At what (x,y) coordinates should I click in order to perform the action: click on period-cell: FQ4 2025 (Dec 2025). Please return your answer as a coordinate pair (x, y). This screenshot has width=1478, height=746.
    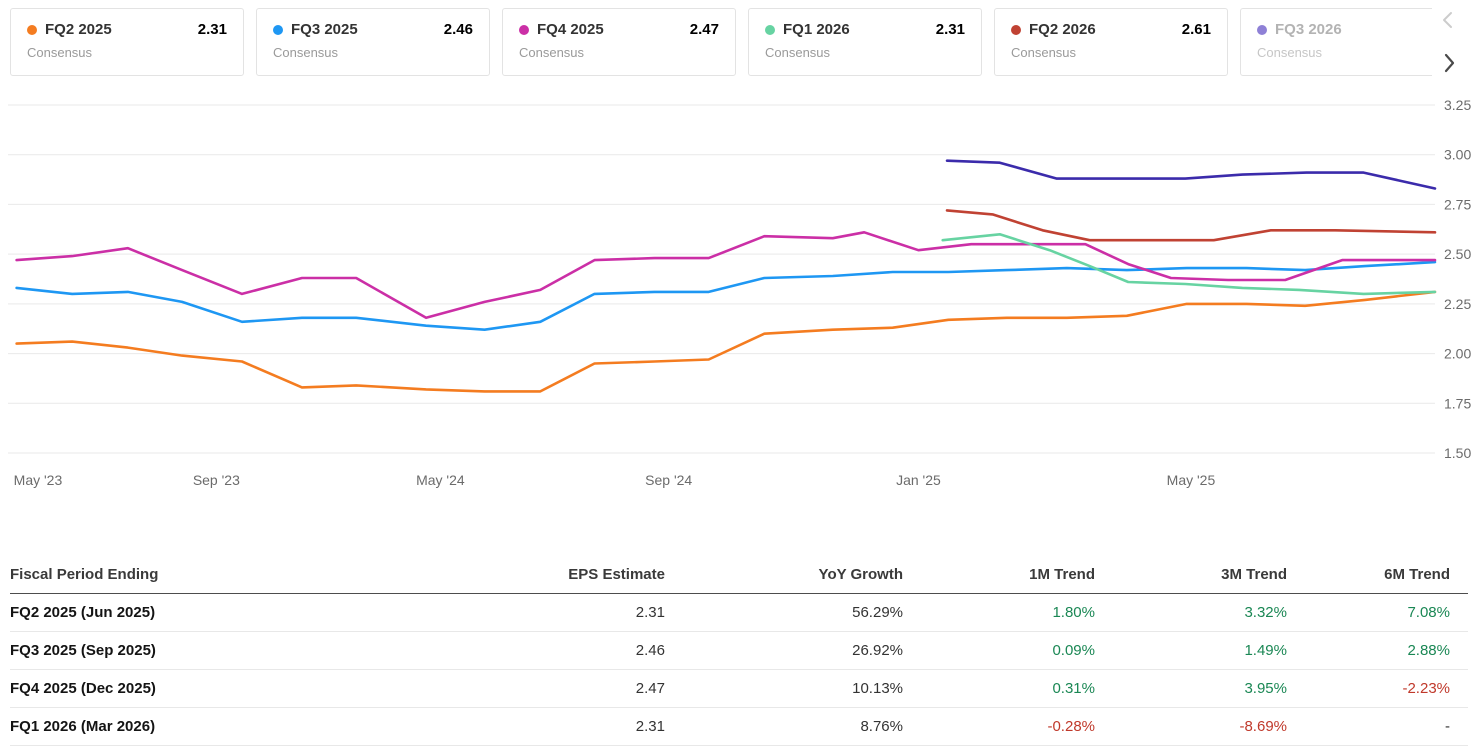
    Looking at the image, I should click on (220, 688).